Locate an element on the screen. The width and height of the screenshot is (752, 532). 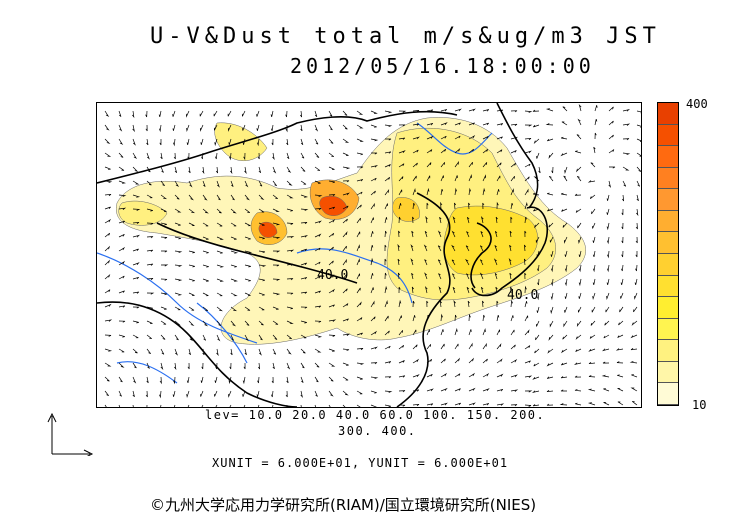
chart-datetime: 2012/05/16.18:00:00 is located at coordinates (442, 66).